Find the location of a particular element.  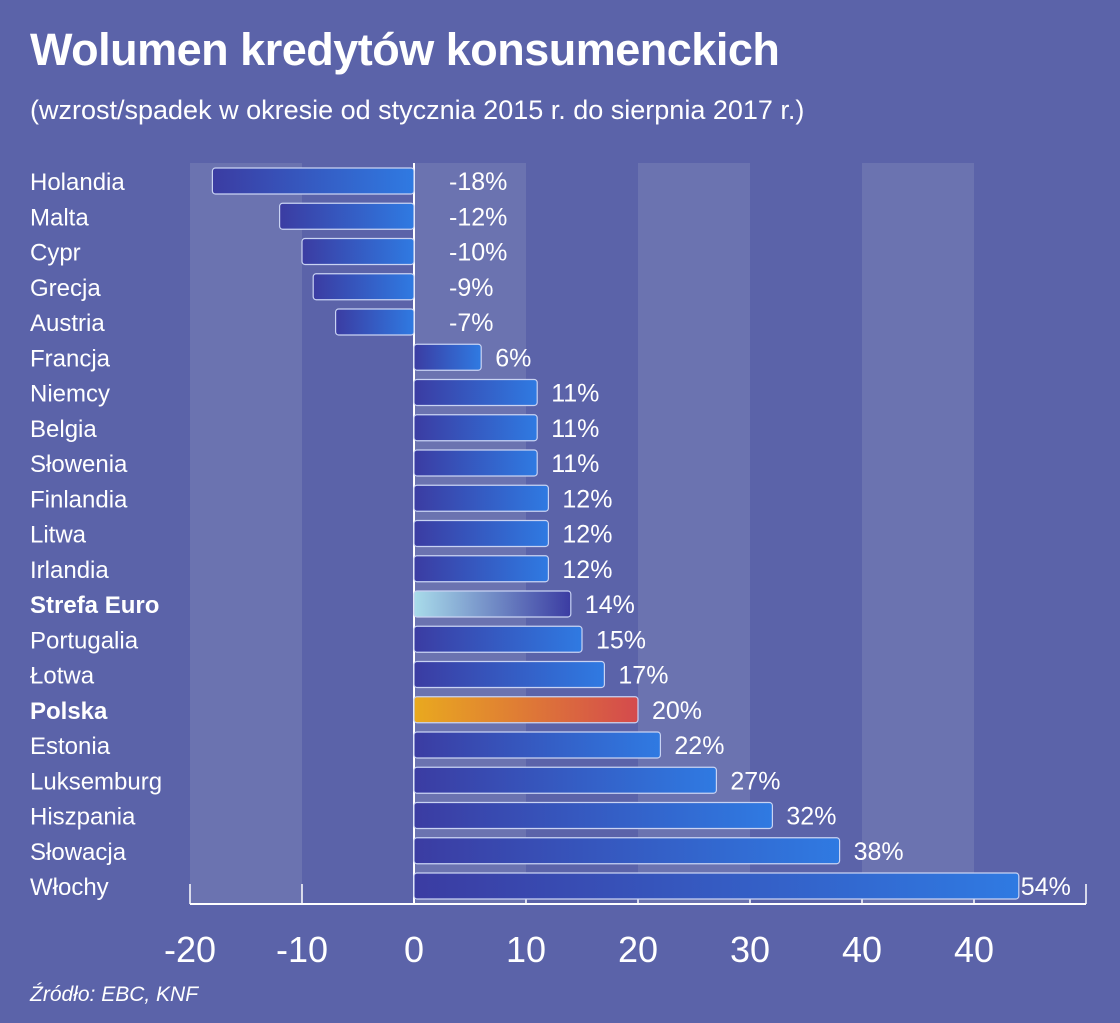

category-label: Łotwa is located at coordinates (62, 676).